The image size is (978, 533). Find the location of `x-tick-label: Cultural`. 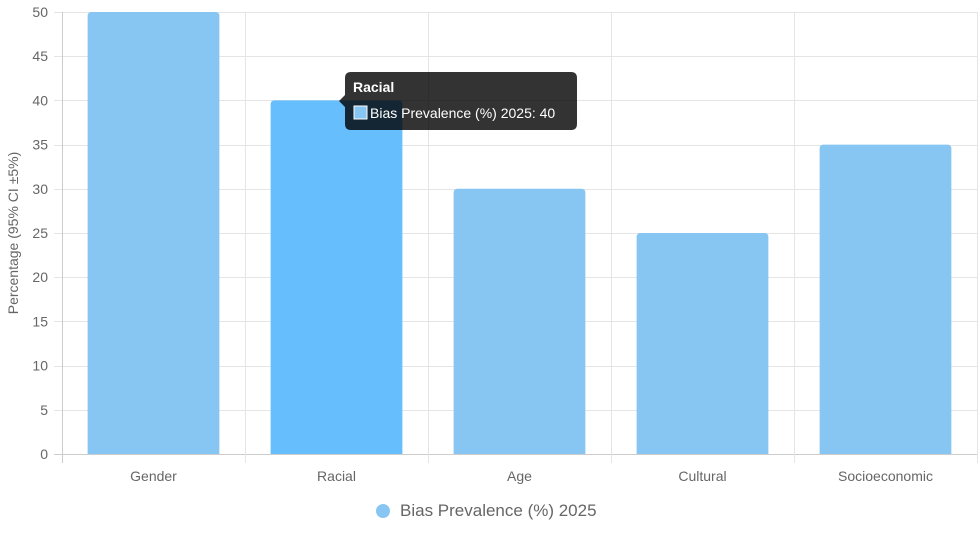

x-tick-label: Cultural is located at coordinates (702, 476).